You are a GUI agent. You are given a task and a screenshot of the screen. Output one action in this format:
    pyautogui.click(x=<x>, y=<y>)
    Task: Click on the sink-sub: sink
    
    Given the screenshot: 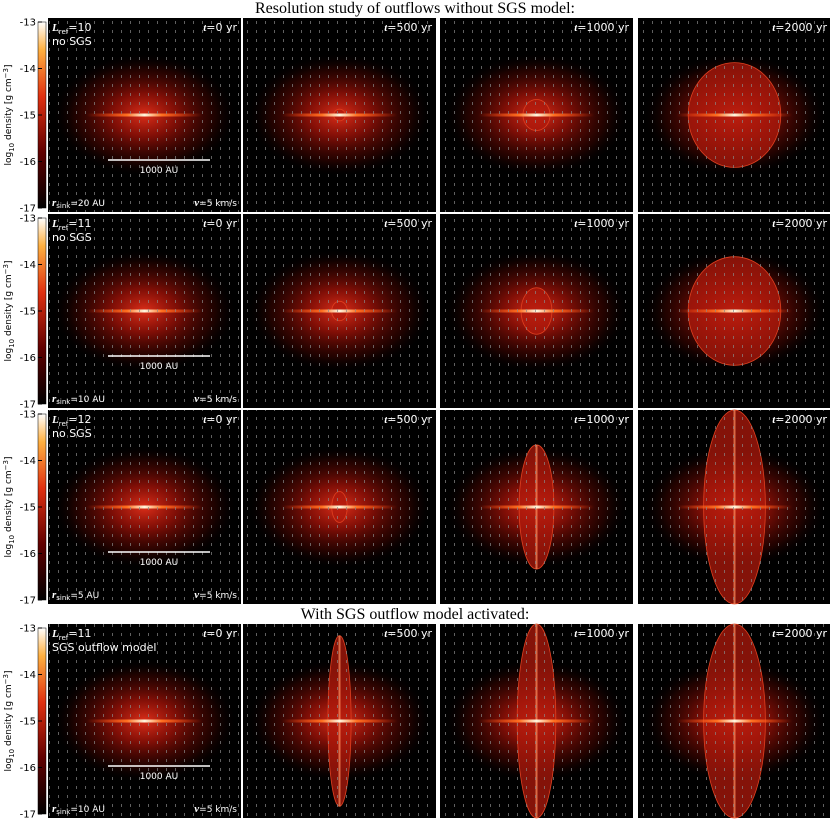 What is the action you would take?
    pyautogui.click(x=63, y=402)
    